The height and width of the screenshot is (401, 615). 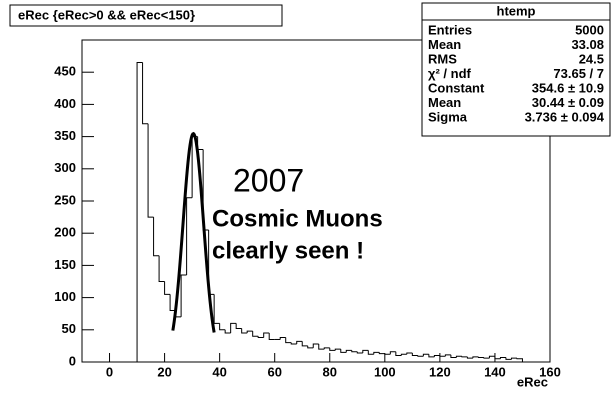 I want to click on y-tick-label: 50, so click(x=69, y=328).